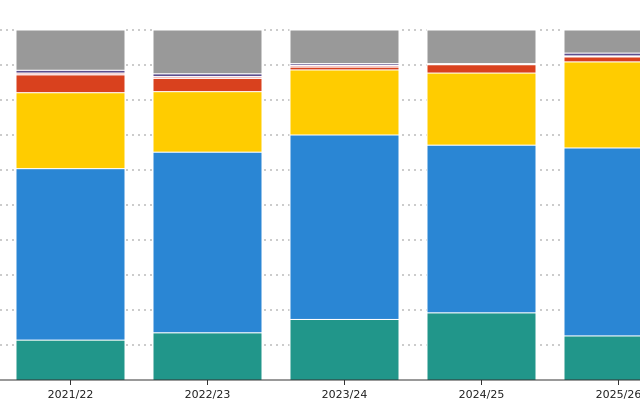 This screenshot has width=640, height=400. Describe the element at coordinates (482, 394) in the screenshot. I see `x-tick-label: 2024/25` at that location.